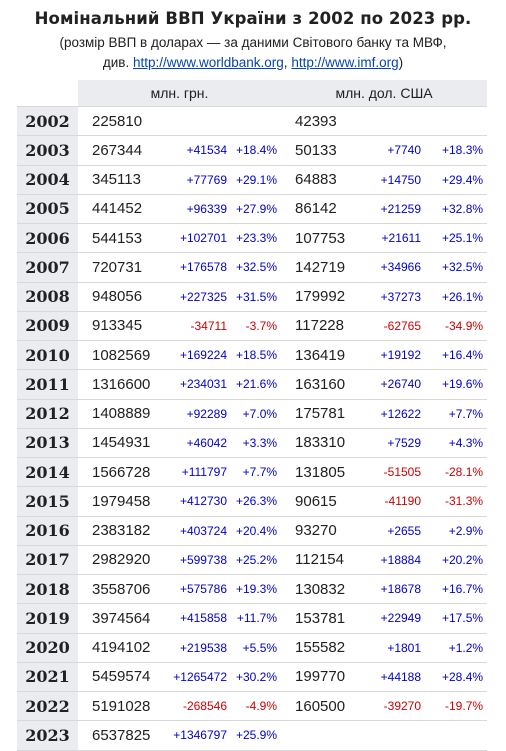 Image resolution: width=506 pixels, height=751 pixels. Describe the element at coordinates (455, 150) in the screenshot. I see `usd-change-percent: +18.3%` at that location.